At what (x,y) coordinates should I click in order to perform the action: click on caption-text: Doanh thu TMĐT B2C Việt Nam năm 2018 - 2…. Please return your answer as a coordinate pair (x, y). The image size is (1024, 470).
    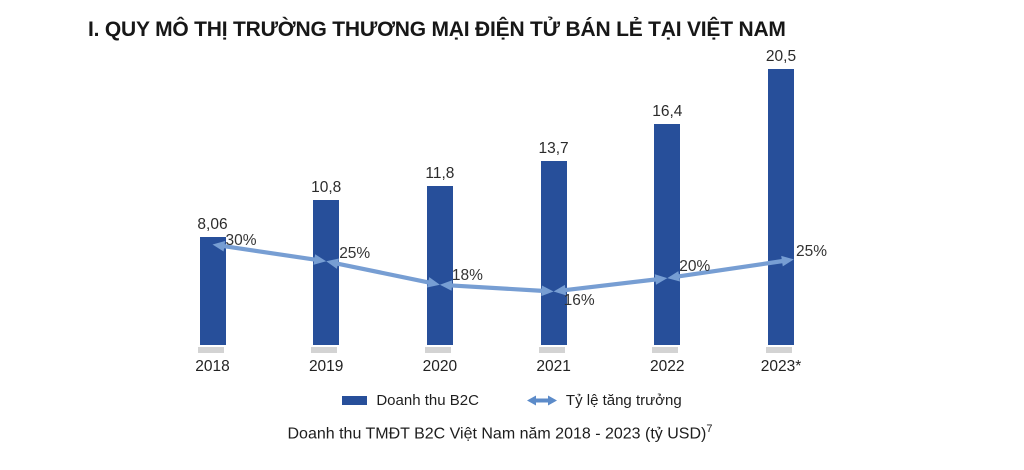
    Looking at the image, I should click on (497, 434).